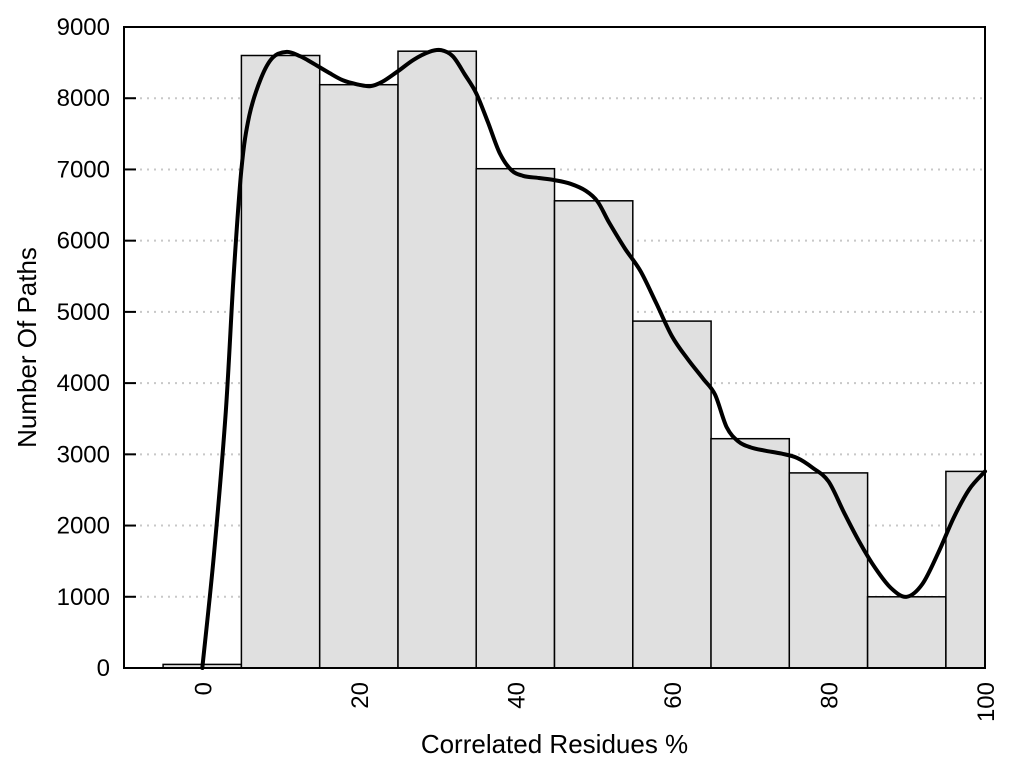 The width and height of the screenshot is (1024, 768). Describe the element at coordinates (986, 702) in the screenshot. I see `x-tick-label: 100` at that location.